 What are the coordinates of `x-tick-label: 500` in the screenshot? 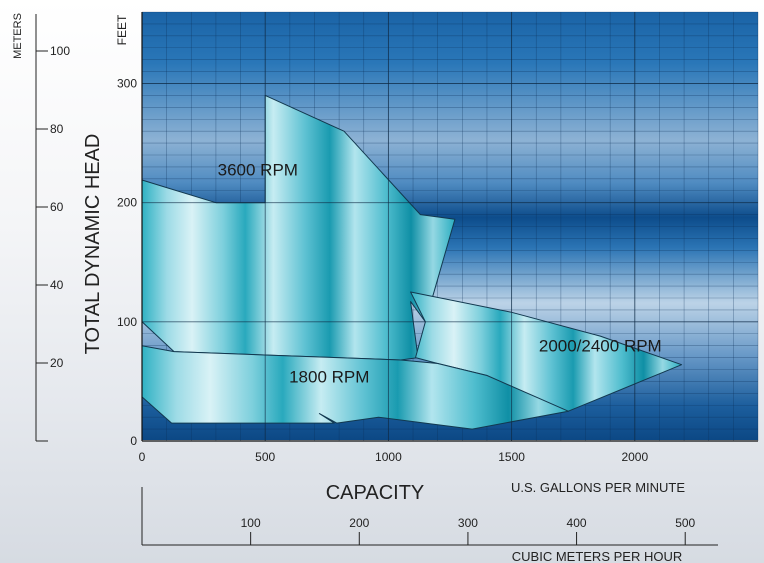 It's located at (265, 457).